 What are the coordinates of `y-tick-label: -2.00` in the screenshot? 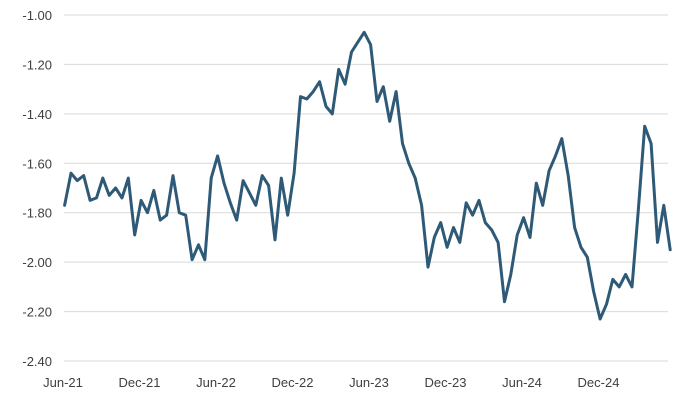 It's located at (37, 262).